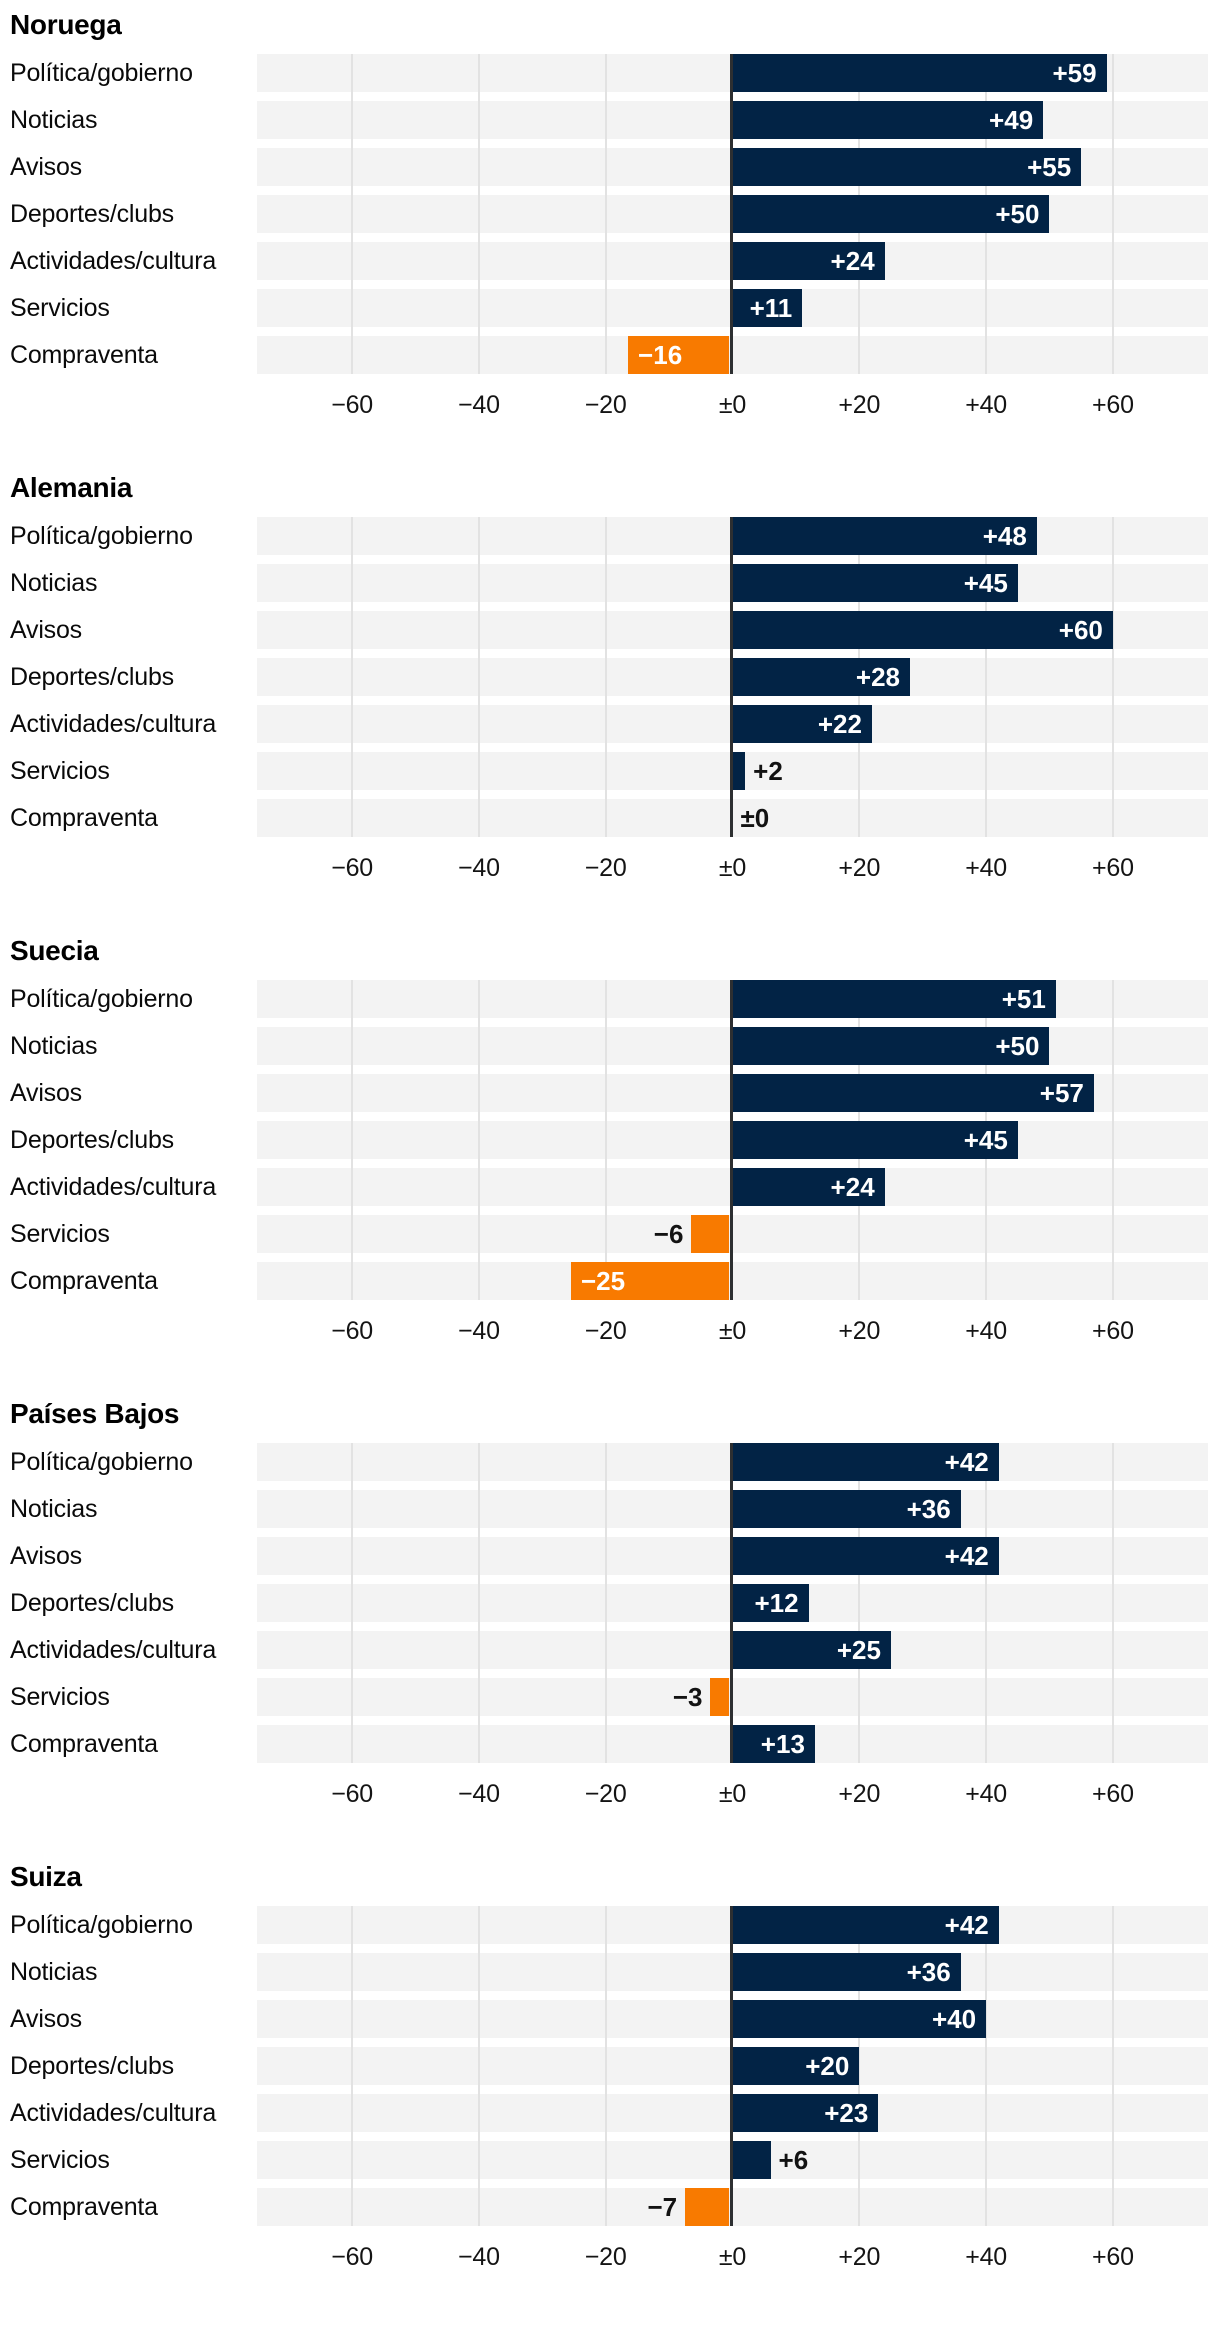 This screenshot has width=1220, height=2330. What do you see at coordinates (858, 1649) in the screenshot?
I see `bar-value-label: +25` at bounding box center [858, 1649].